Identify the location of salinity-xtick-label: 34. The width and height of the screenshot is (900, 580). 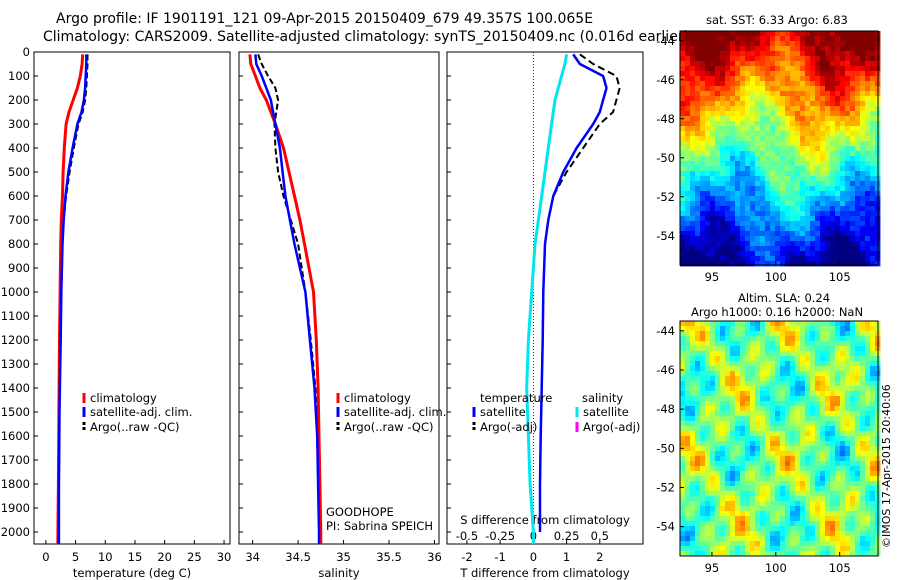
(252, 557).